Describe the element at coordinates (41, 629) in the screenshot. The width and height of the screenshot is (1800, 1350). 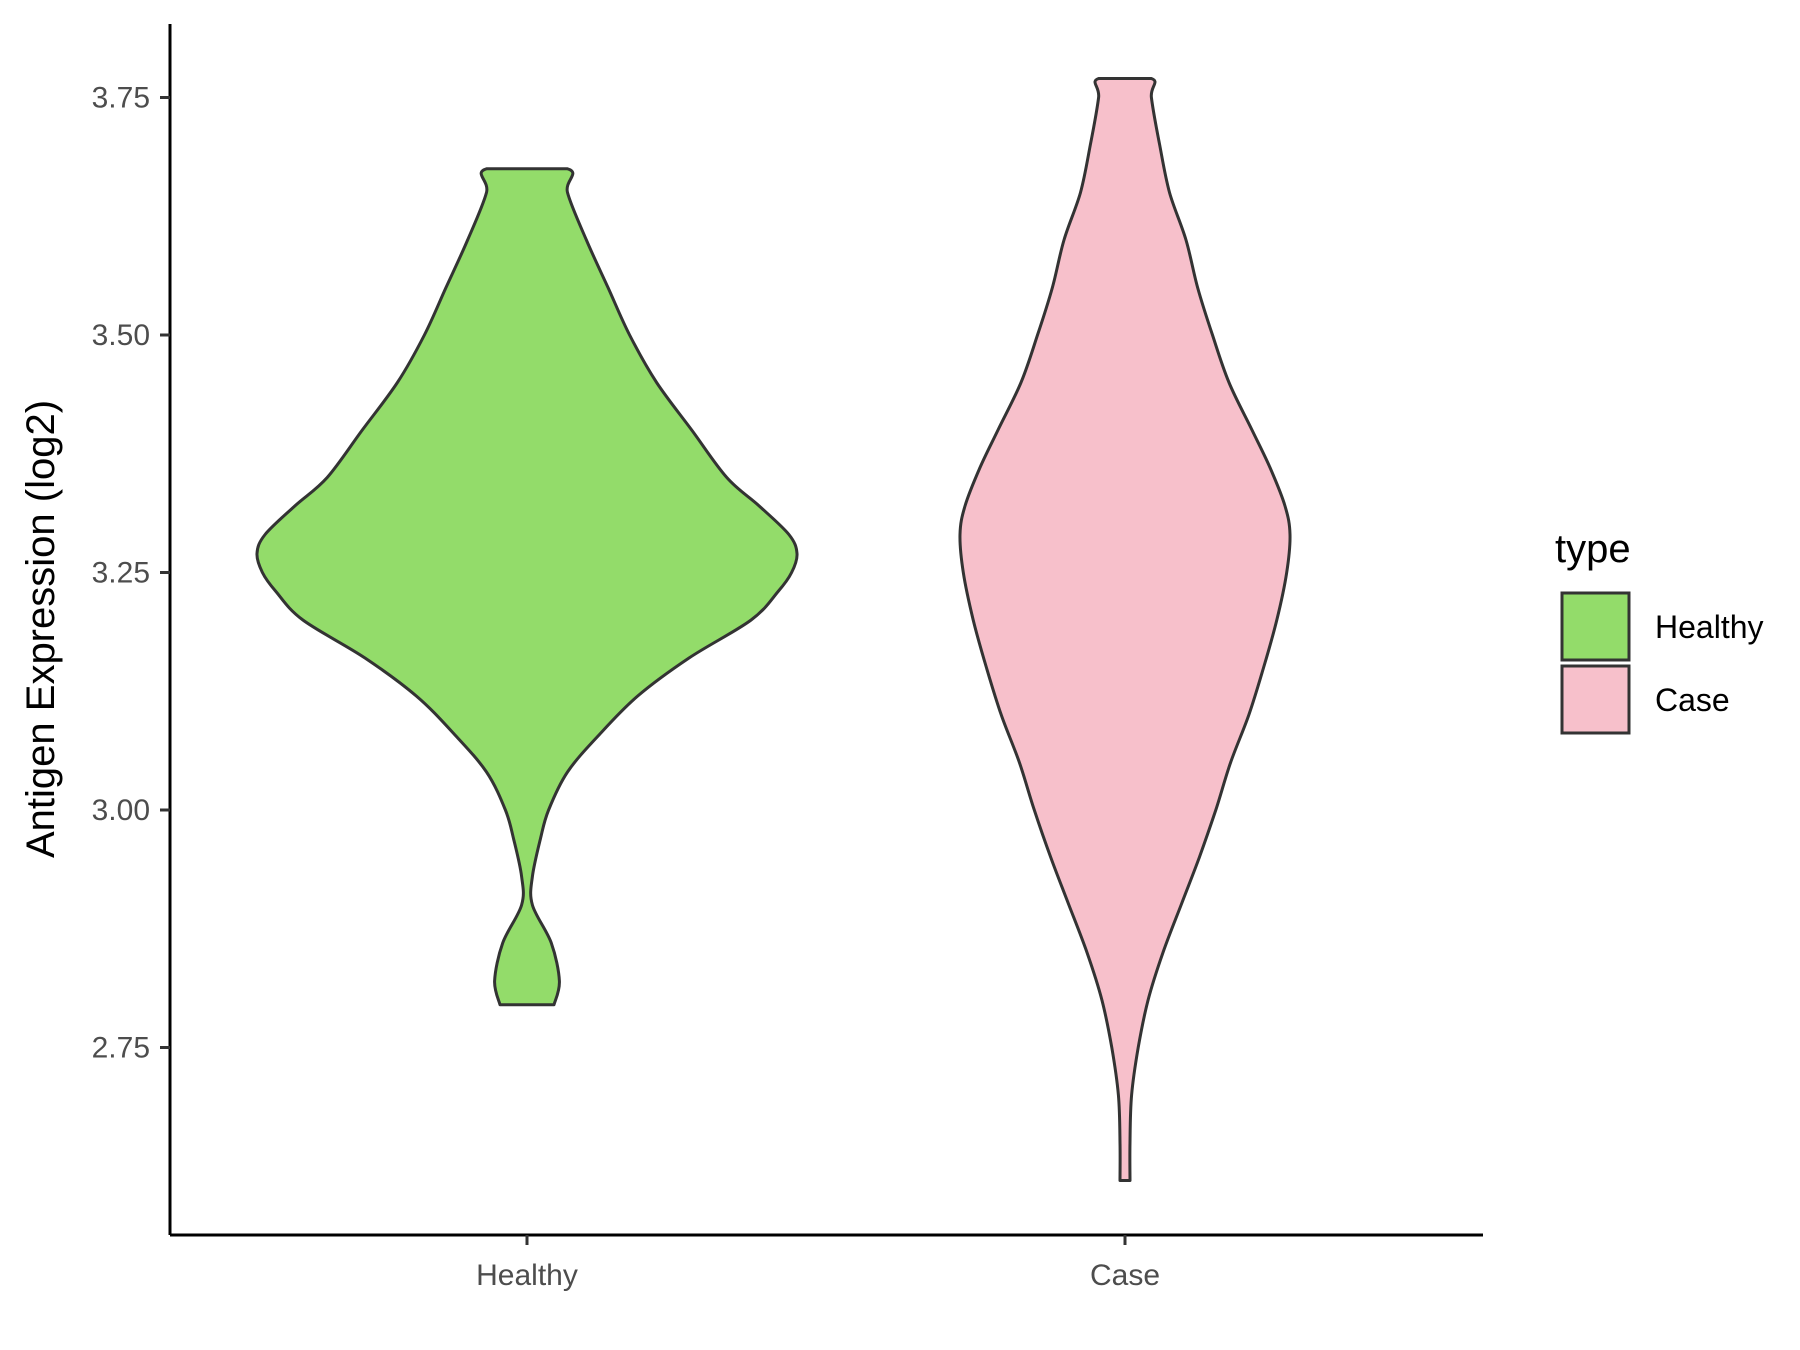
I see `y-axis-title: Antigen Expression (log2)` at that location.